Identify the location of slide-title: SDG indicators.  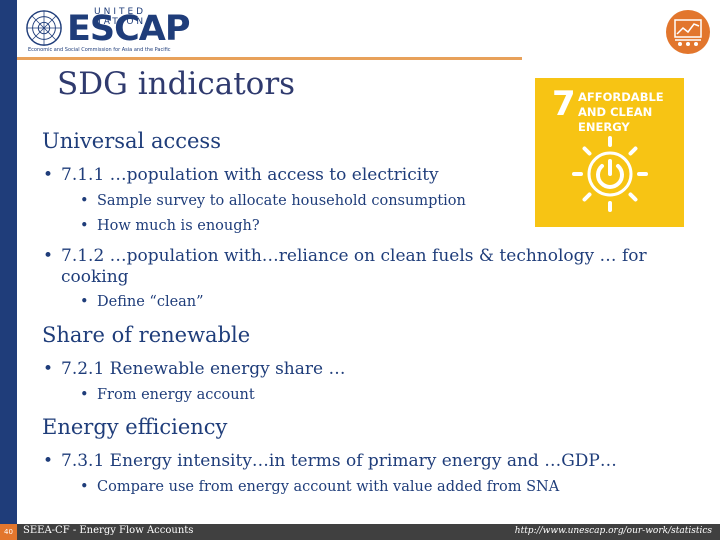
(176, 84).